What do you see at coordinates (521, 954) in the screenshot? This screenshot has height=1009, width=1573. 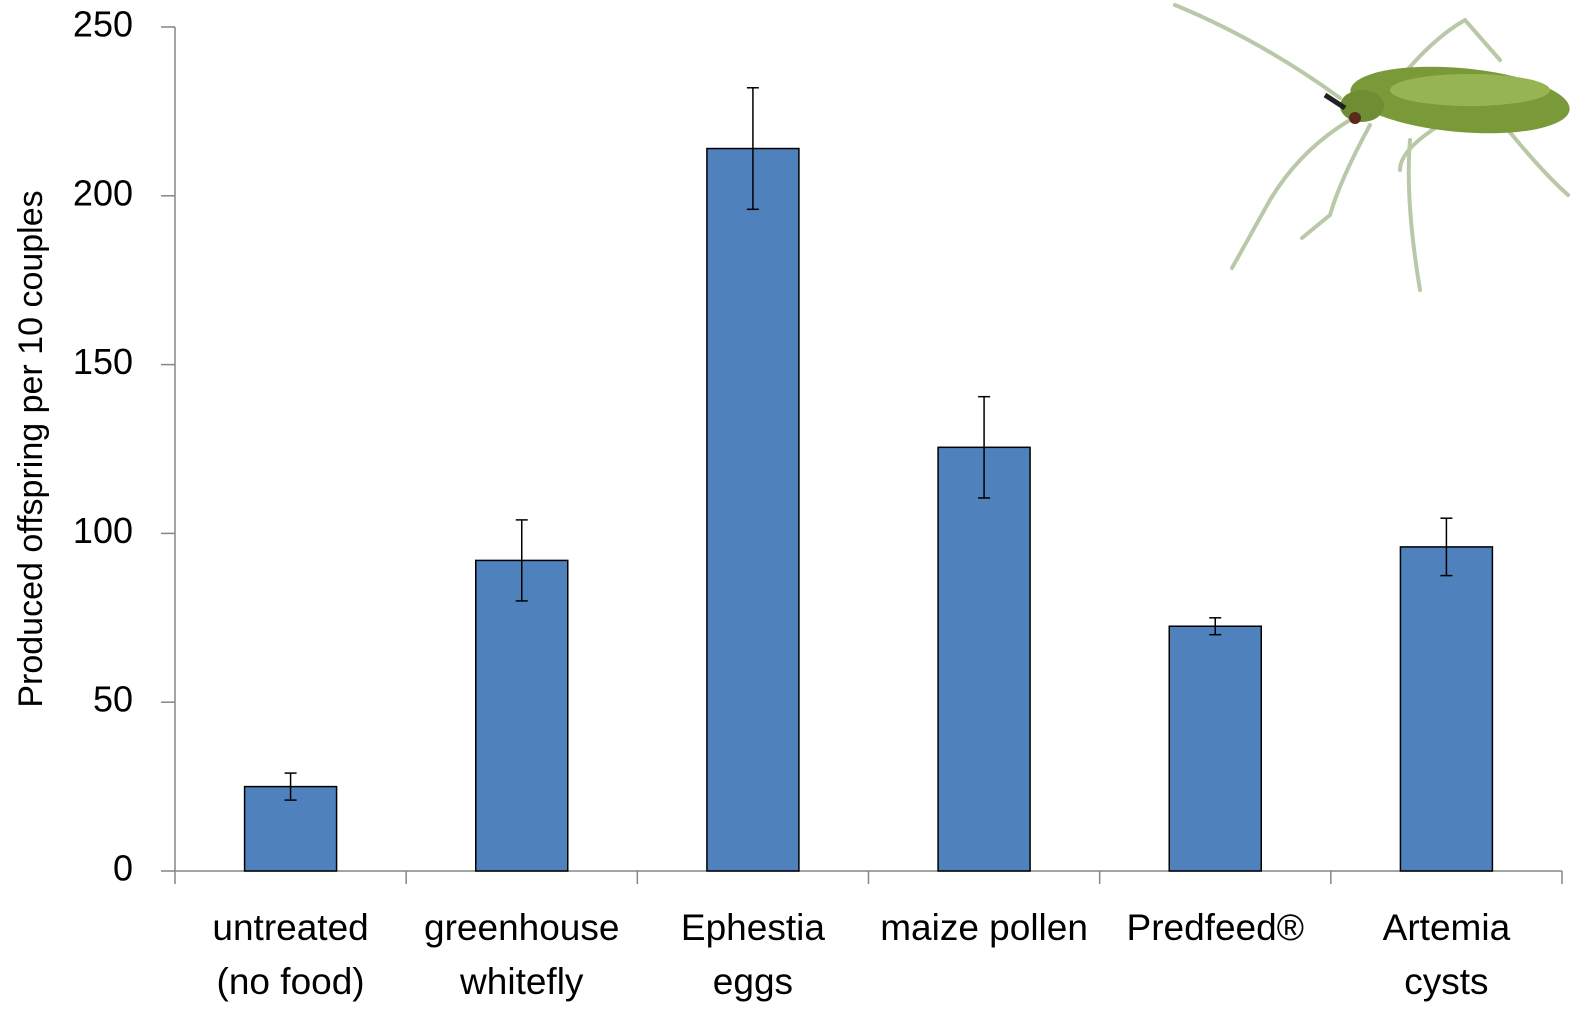 I see `x-tick-label: greenhouse whitefly` at bounding box center [521, 954].